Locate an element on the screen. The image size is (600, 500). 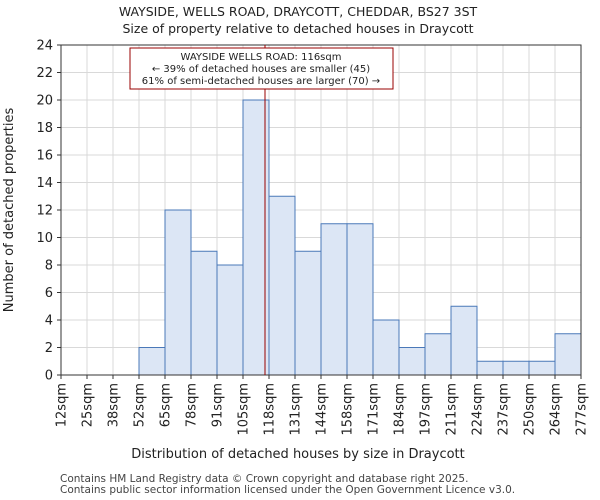
bar-184sqm is located at coordinates (412, 361).